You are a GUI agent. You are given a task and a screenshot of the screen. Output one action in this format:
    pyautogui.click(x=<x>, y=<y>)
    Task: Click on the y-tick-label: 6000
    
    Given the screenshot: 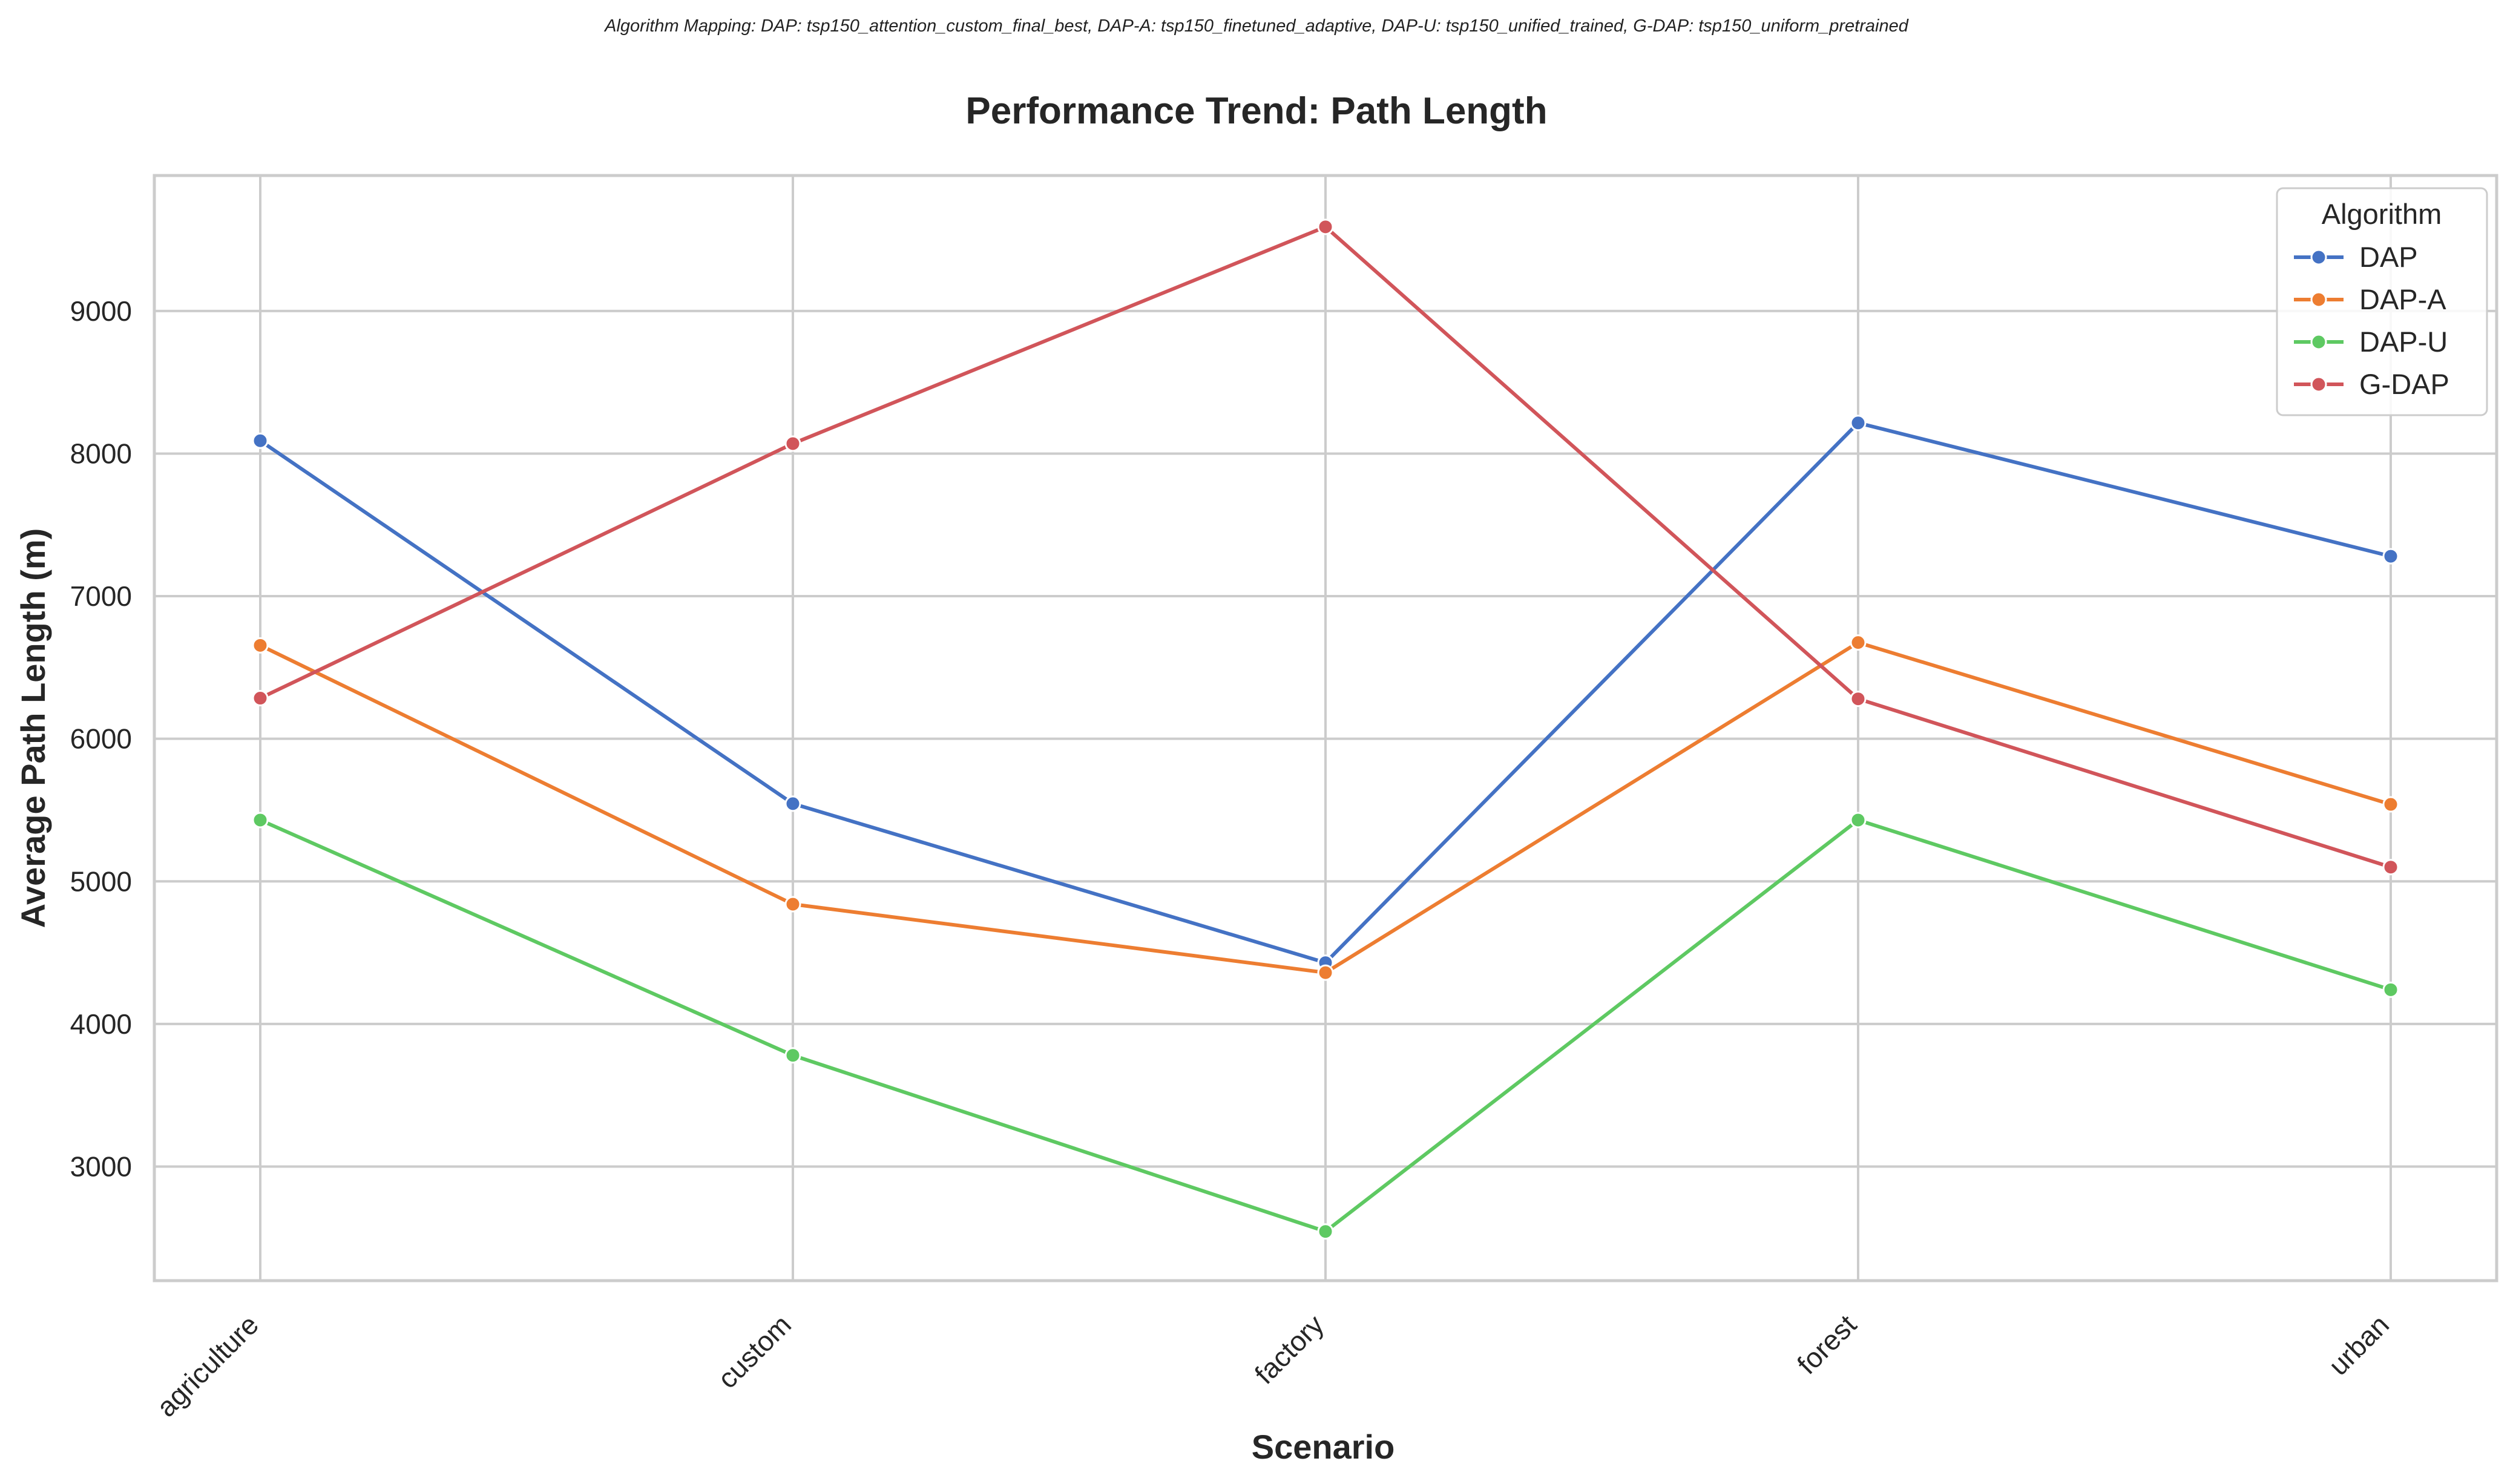 What is the action you would take?
    pyautogui.click(x=101, y=739)
    